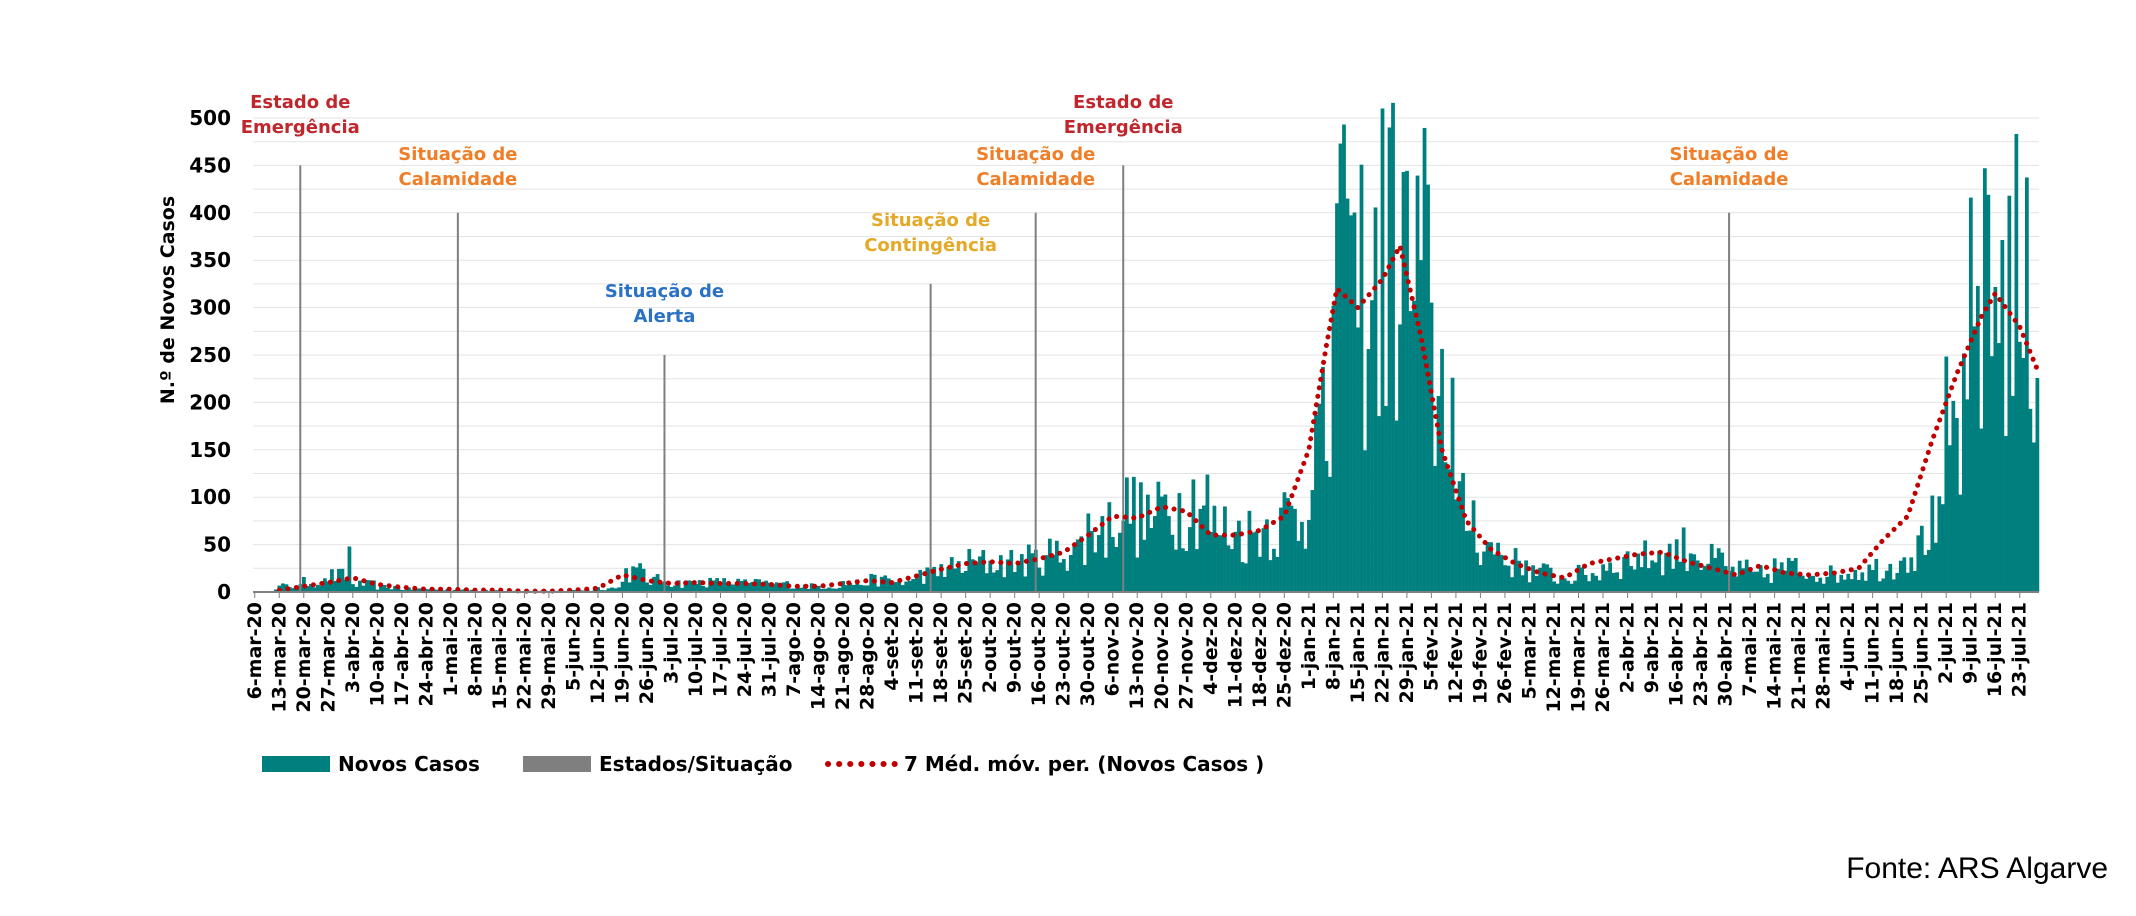  Describe the element at coordinates (696, 649) in the screenshot. I see `x-tick-label: 10-jul-20` at that location.